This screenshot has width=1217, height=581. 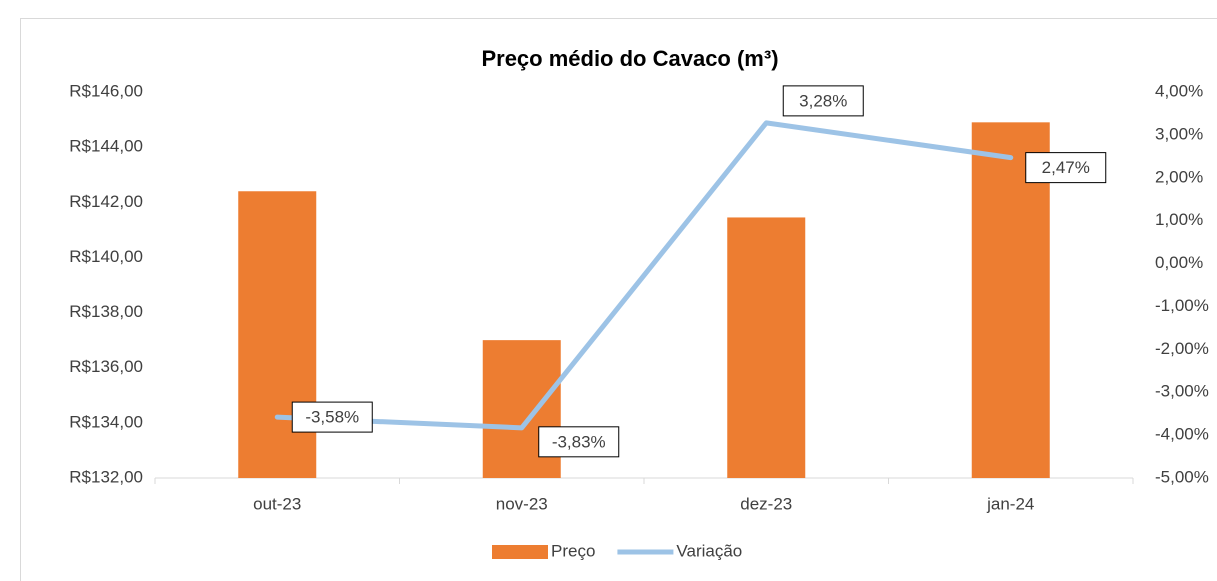 What do you see at coordinates (709, 550) in the screenshot?
I see `legend-label: Variação` at bounding box center [709, 550].